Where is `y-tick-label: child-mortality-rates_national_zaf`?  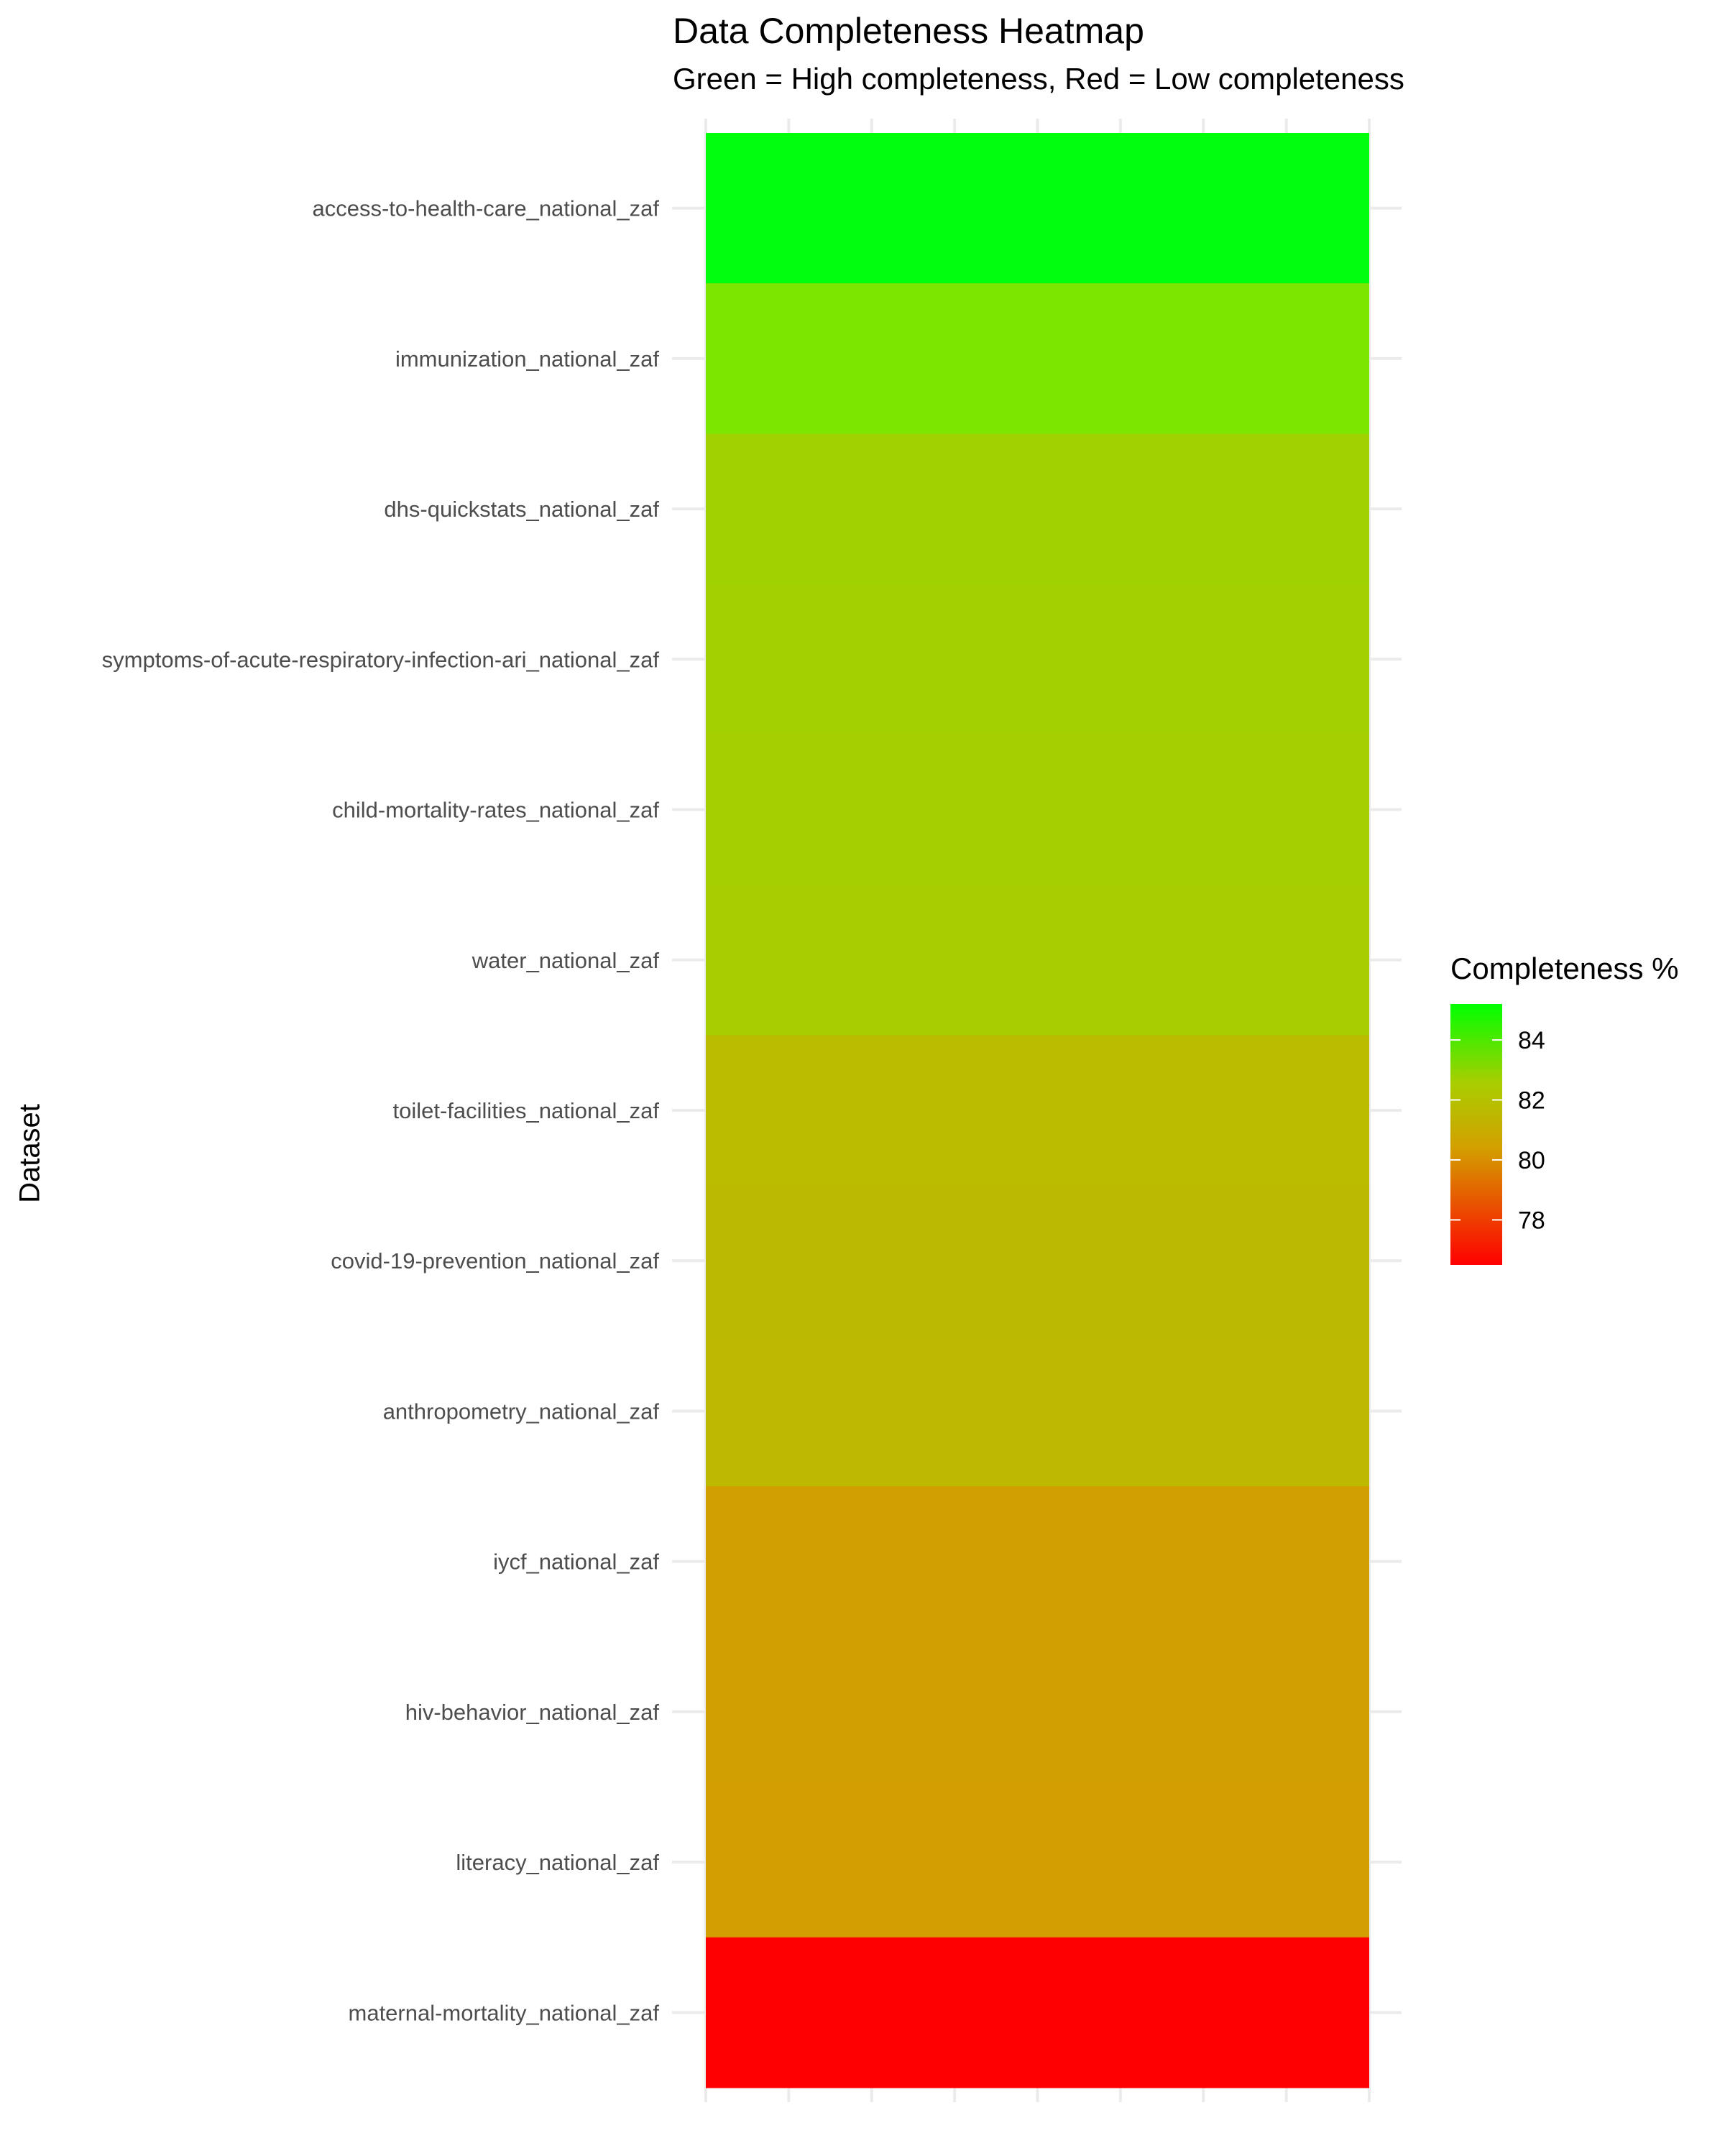
y-tick-label: child-mortality-rates_national_zaf is located at coordinates (495, 811).